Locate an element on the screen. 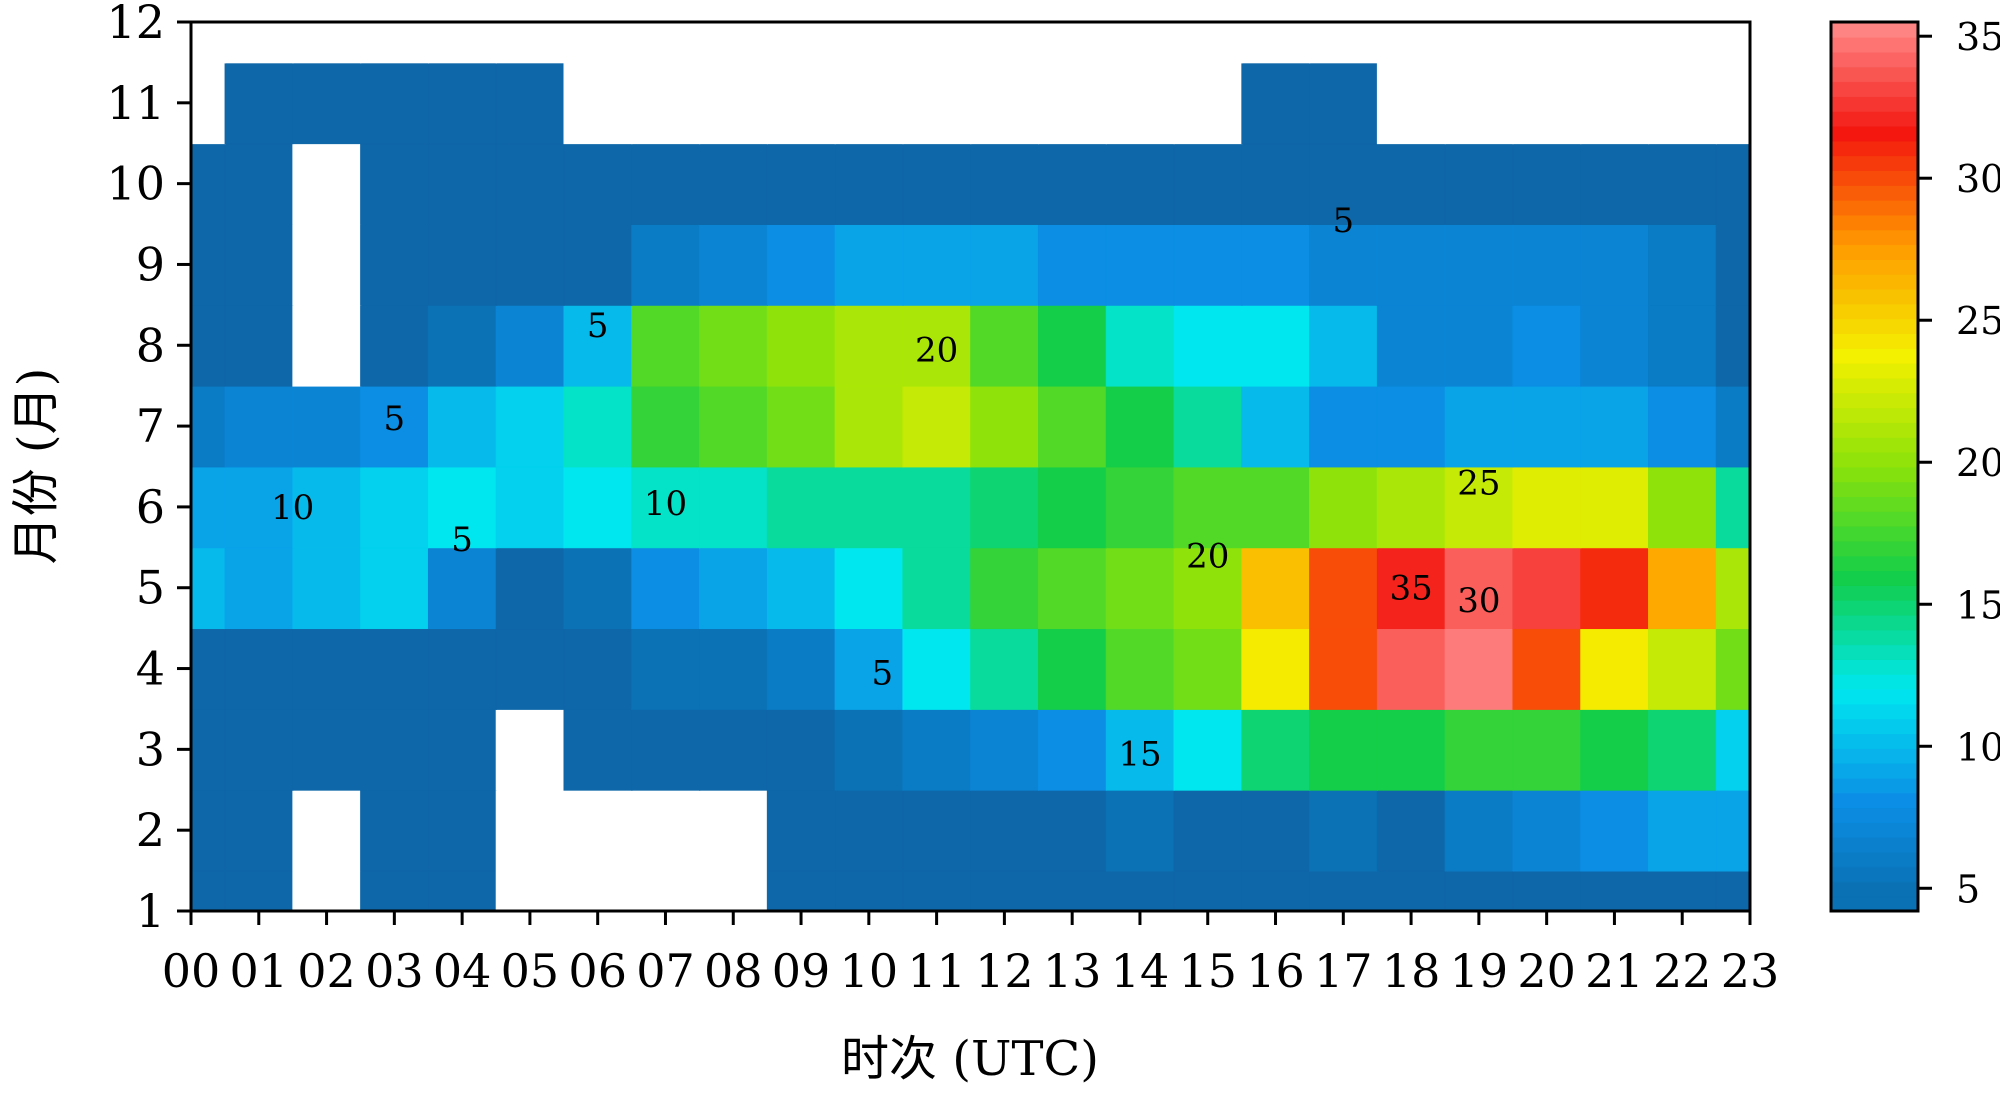 The height and width of the screenshot is (1095, 2000). colorbar-tick-label: 30 is located at coordinates (1978, 179).